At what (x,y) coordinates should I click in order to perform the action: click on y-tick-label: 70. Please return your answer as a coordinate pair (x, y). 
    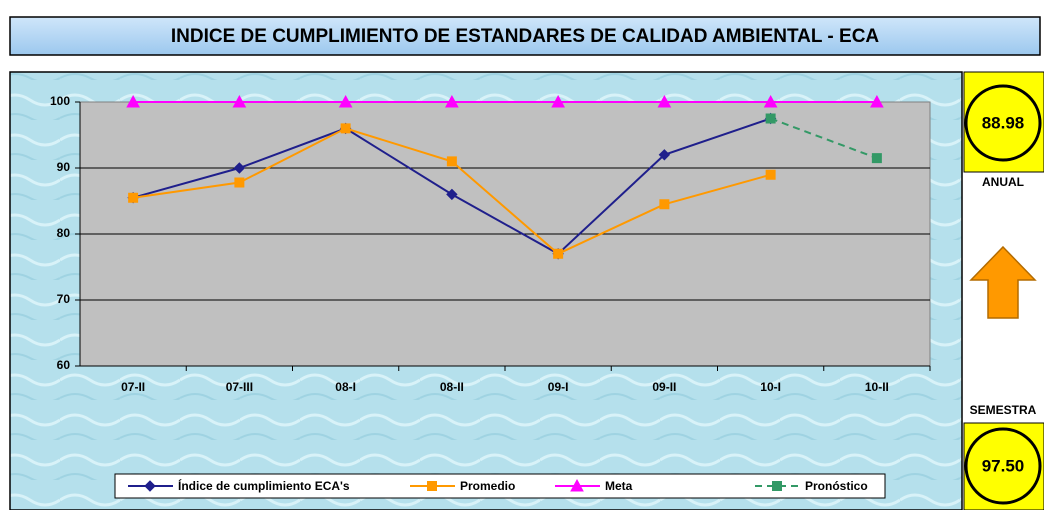
    Looking at the image, I should click on (64, 299).